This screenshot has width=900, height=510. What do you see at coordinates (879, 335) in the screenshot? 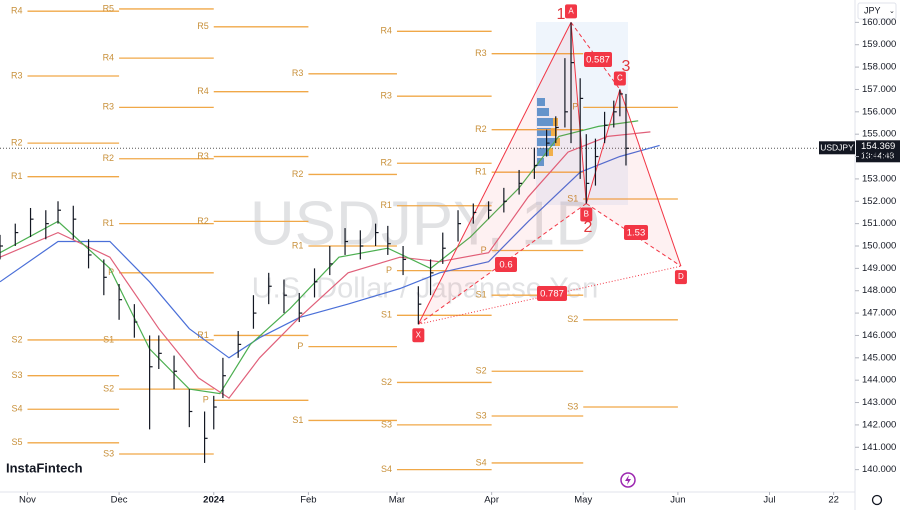
I see `y-tick-label: 146.000` at bounding box center [879, 335].